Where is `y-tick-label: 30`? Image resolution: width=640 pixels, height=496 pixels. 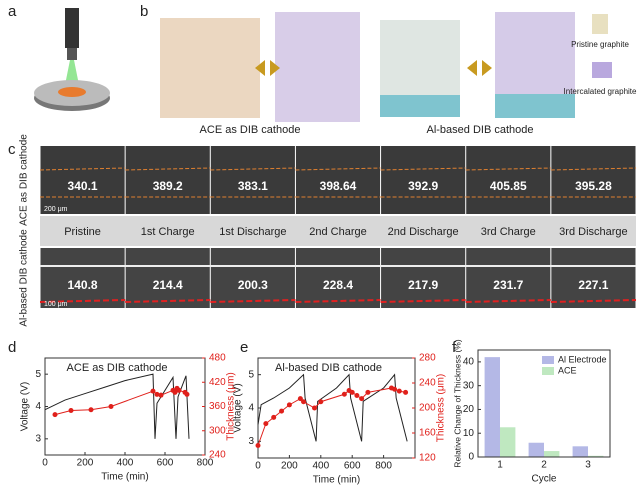
y-tick-label: 30 is located at coordinates (469, 385).